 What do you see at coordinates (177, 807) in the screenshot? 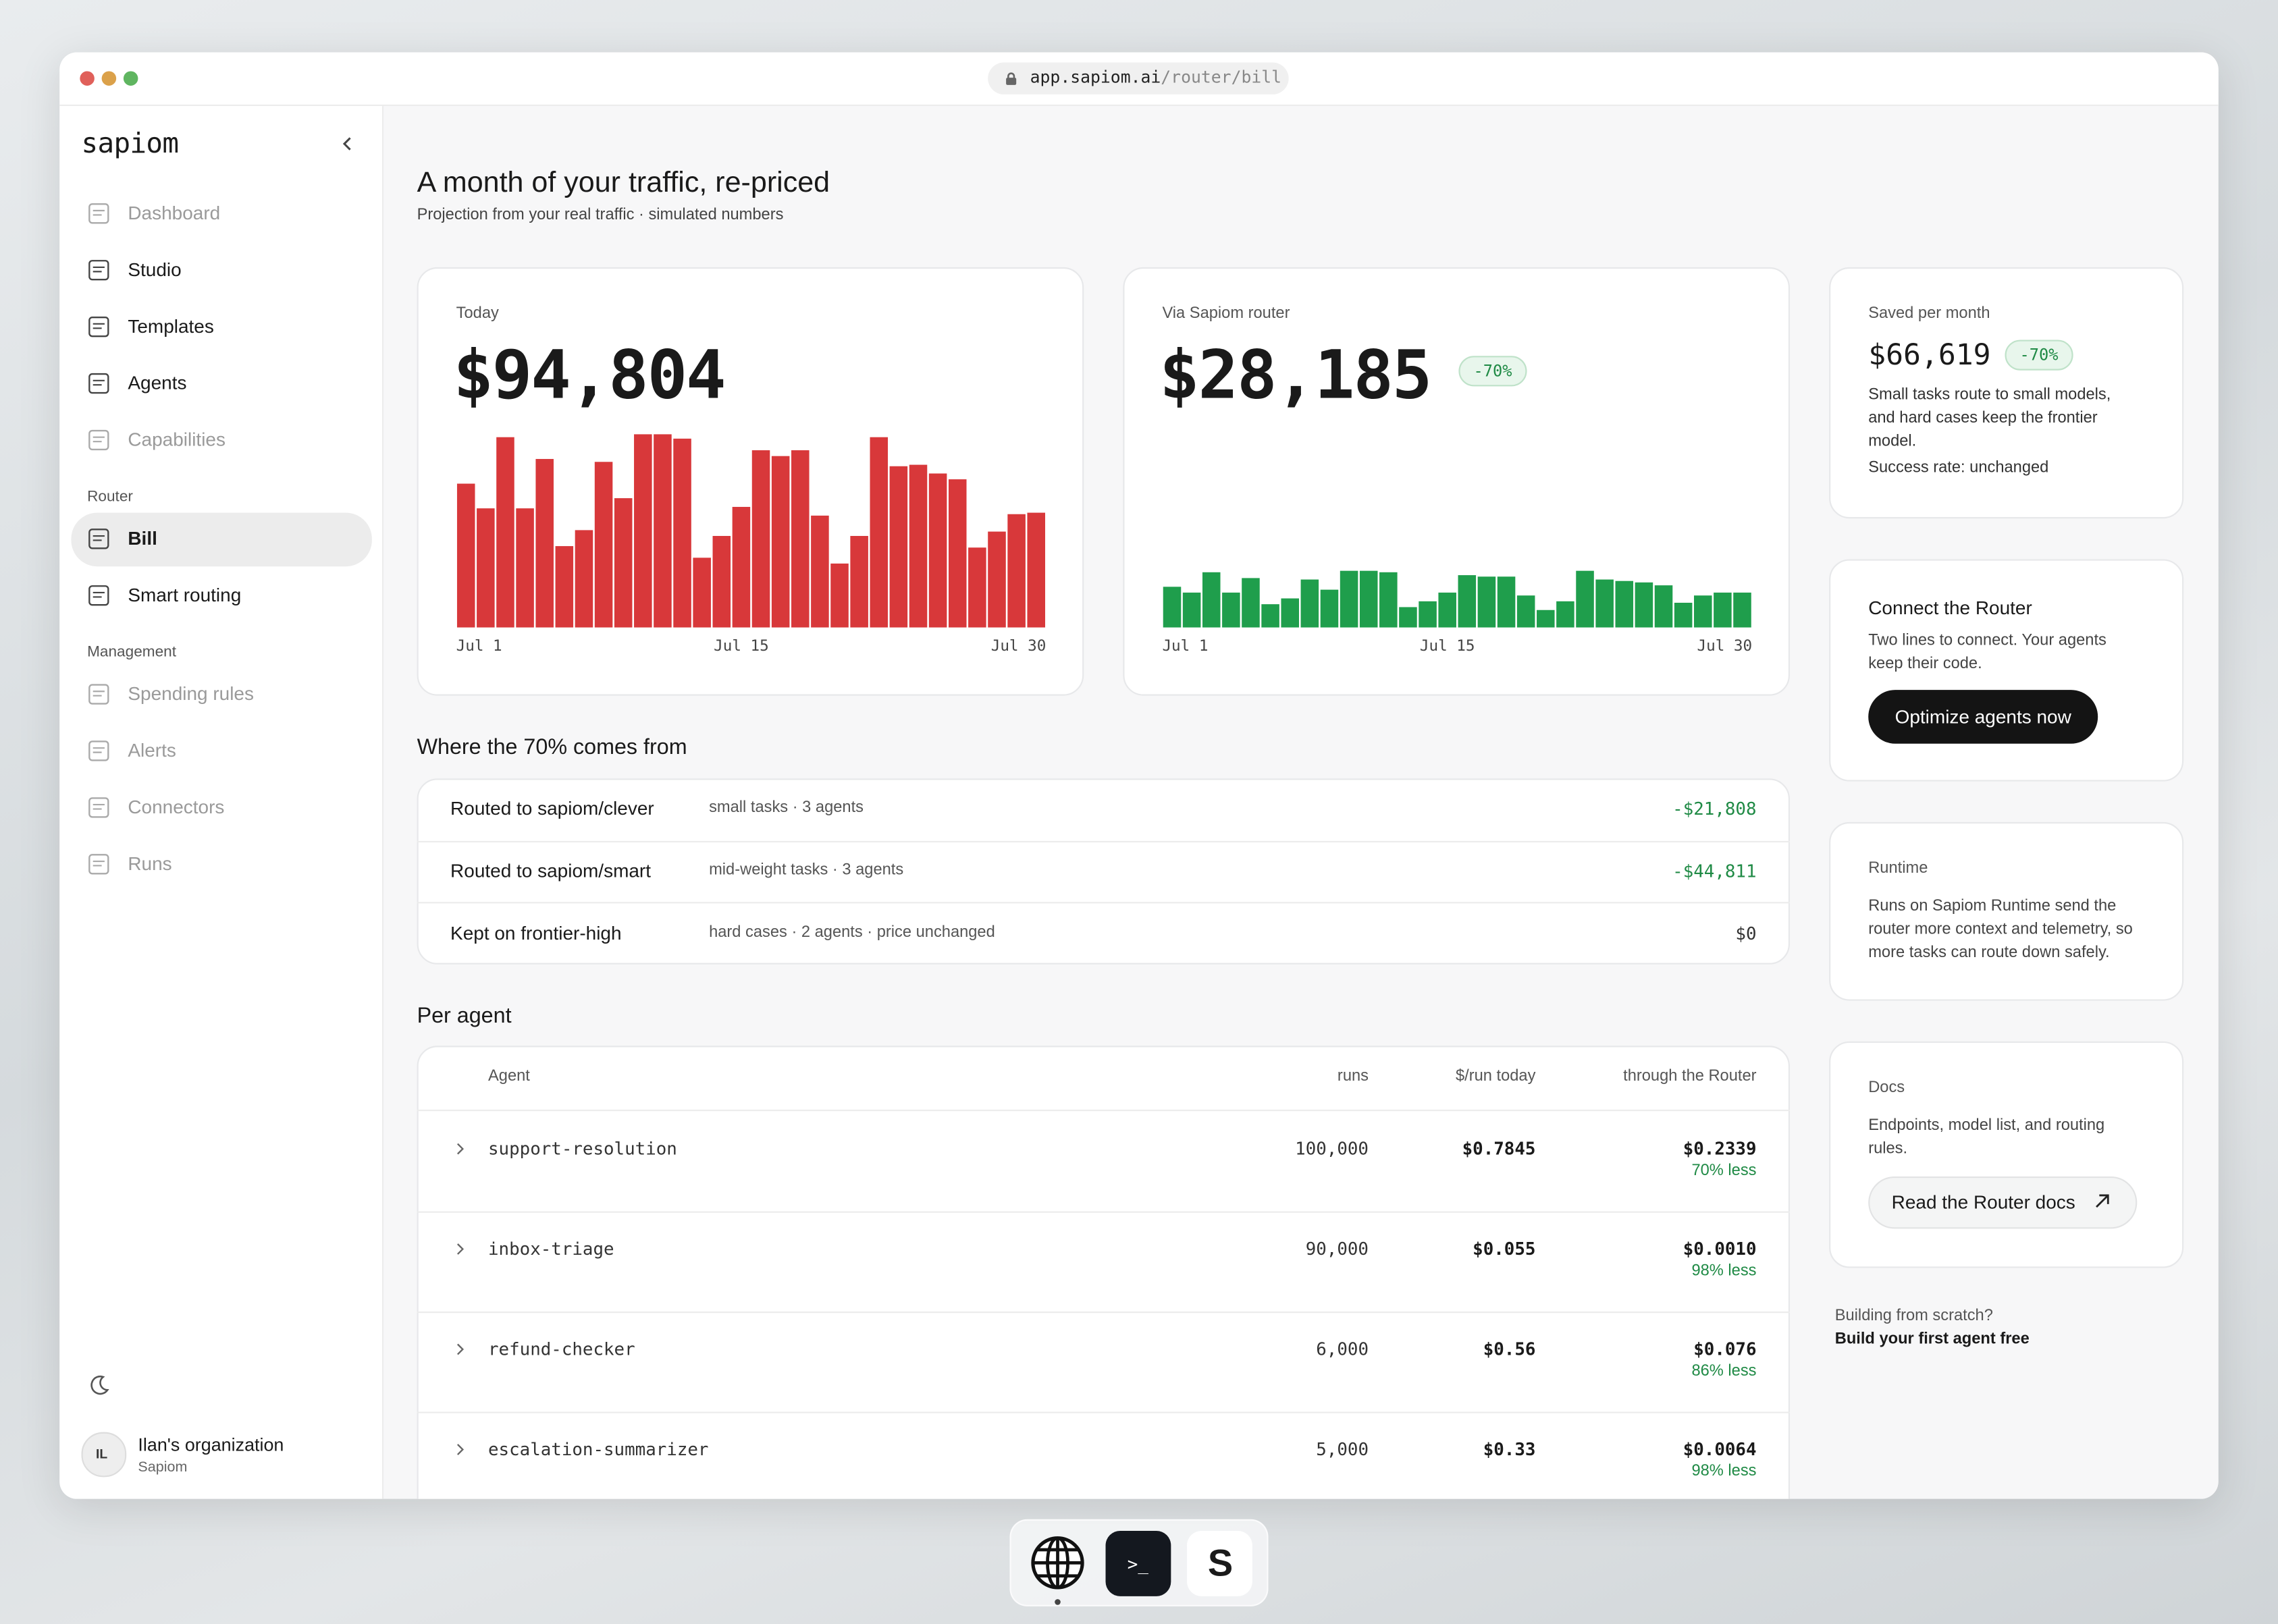
I see `nav-item: Connectors` at bounding box center [177, 807].